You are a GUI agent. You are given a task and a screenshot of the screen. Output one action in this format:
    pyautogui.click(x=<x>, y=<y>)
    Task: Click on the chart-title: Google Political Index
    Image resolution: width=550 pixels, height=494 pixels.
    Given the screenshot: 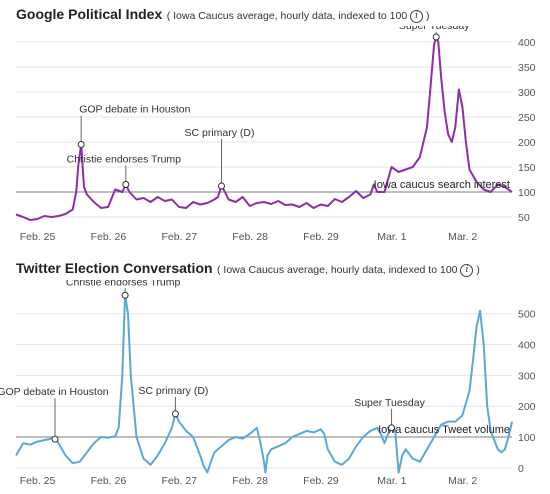 What is the action you would take?
    pyautogui.click(x=89, y=14)
    